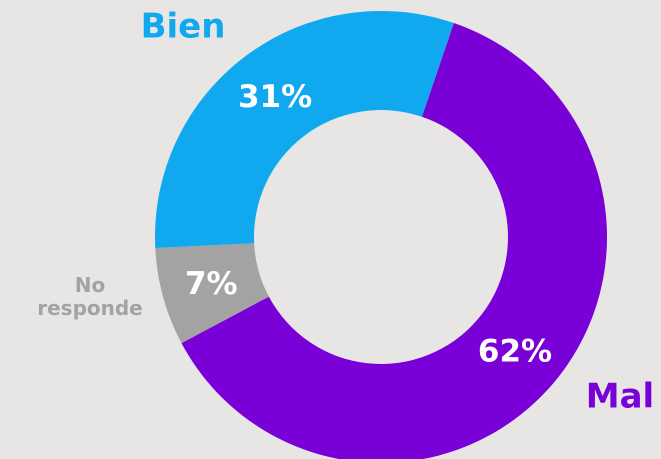  I want to click on value-label: 31%, so click(275, 97).